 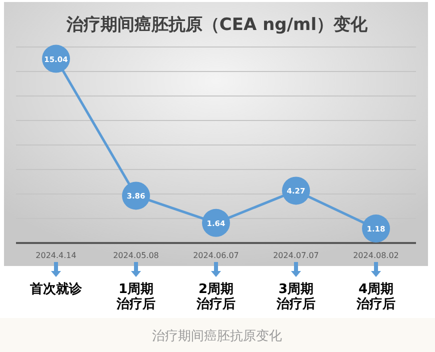 What do you see at coordinates (56, 289) in the screenshot?
I see `text: 首次就诊` at bounding box center [56, 289].